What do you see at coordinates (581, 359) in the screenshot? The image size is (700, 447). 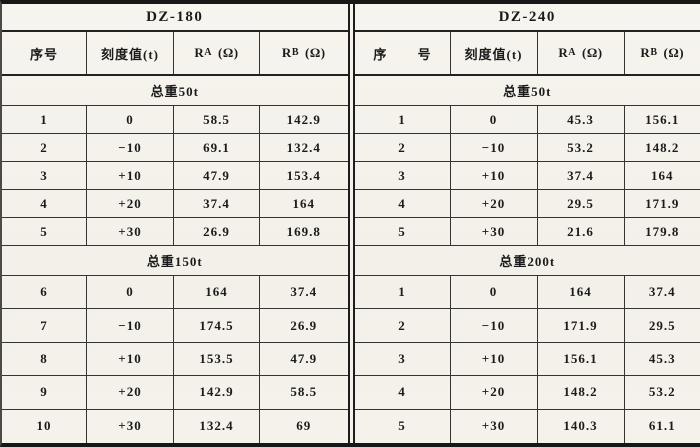 I see `cell-ra: 156.1` at bounding box center [581, 359].